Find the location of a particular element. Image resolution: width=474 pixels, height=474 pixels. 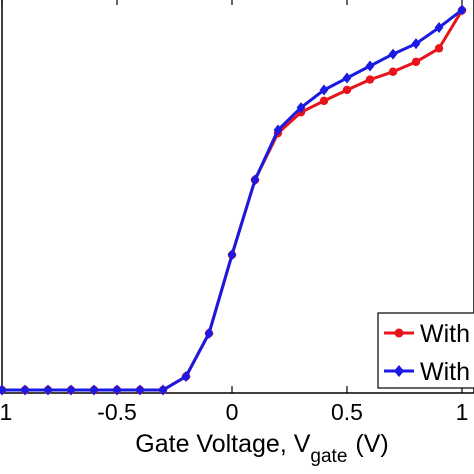

legend: With With is located at coordinates (425, 350).